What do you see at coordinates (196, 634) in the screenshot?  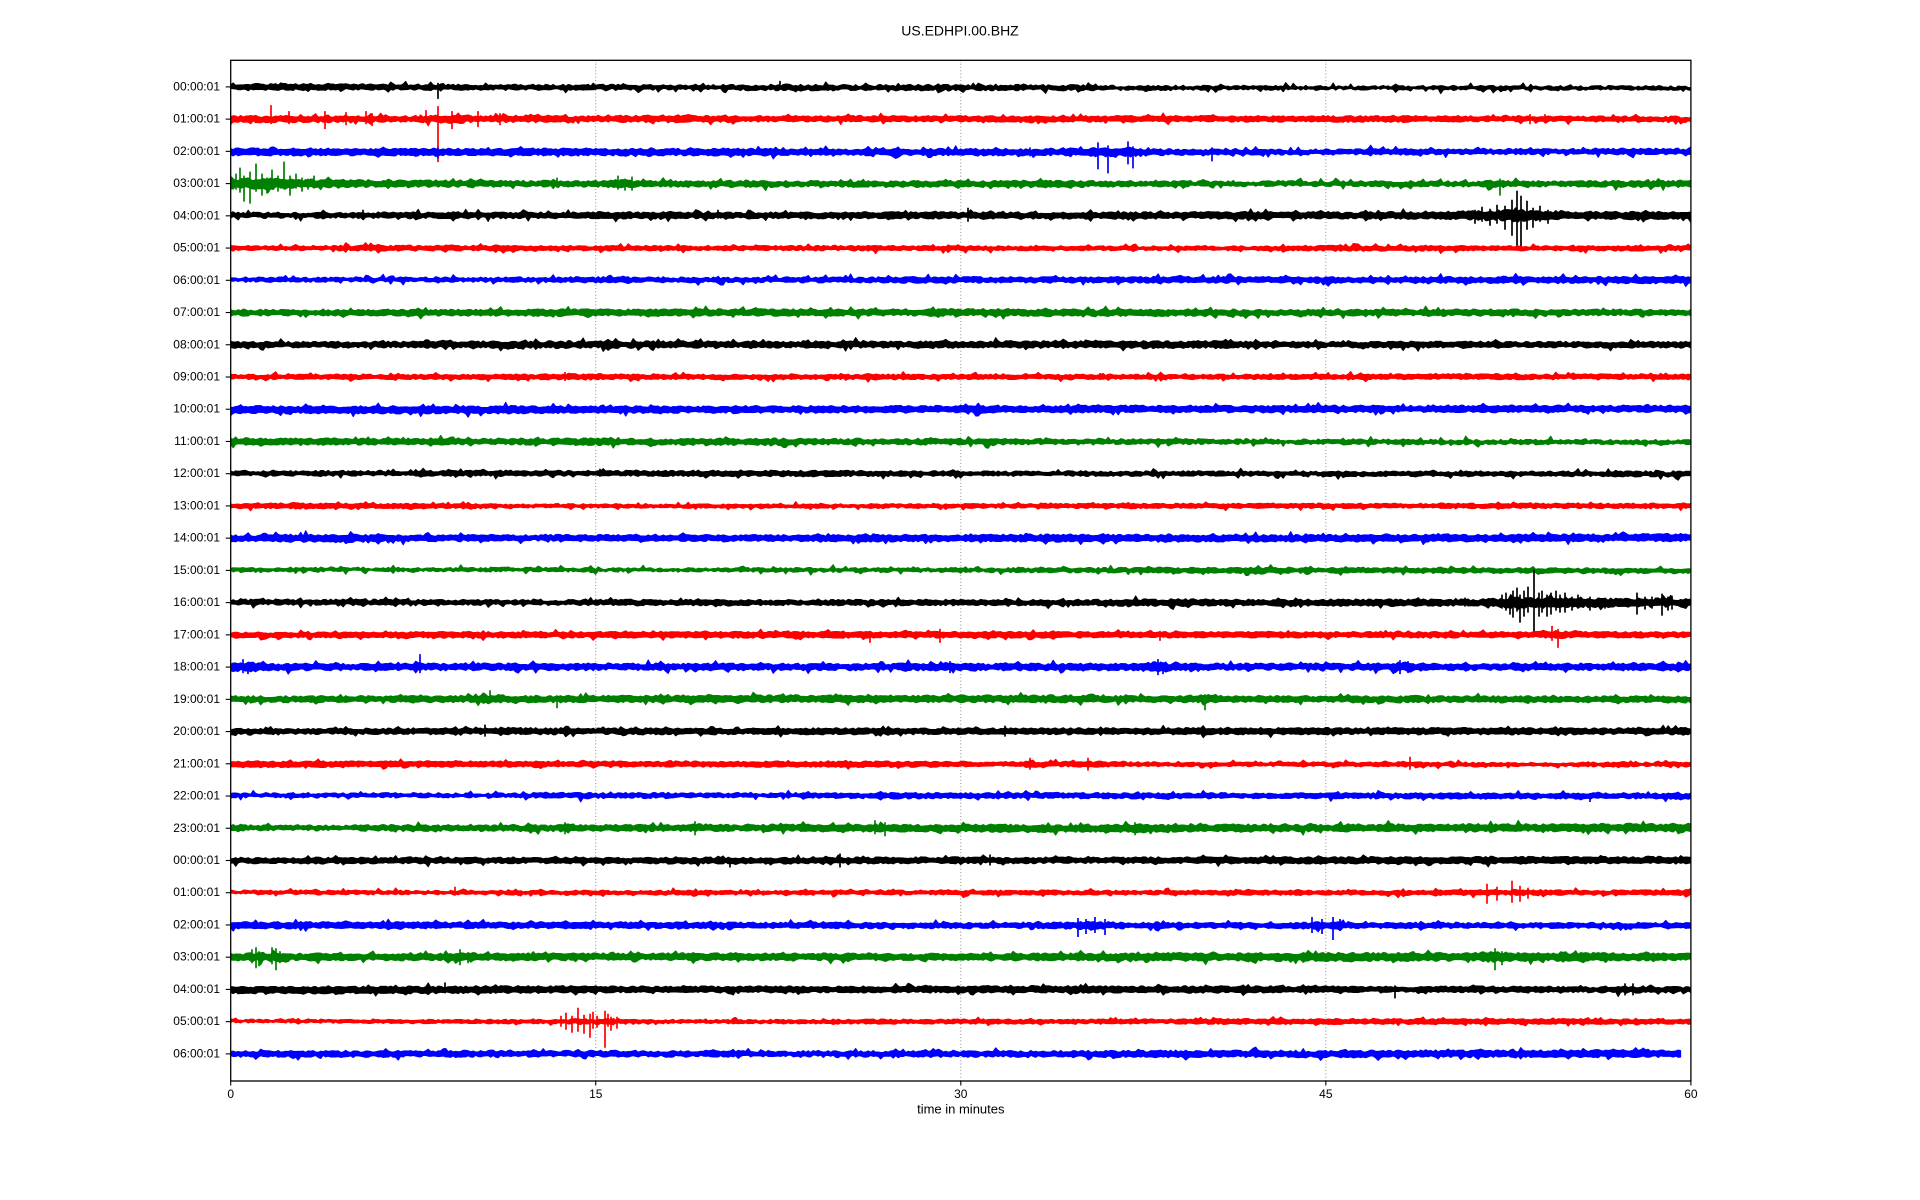 I see `svg-text: 17:00:01` at bounding box center [196, 634].